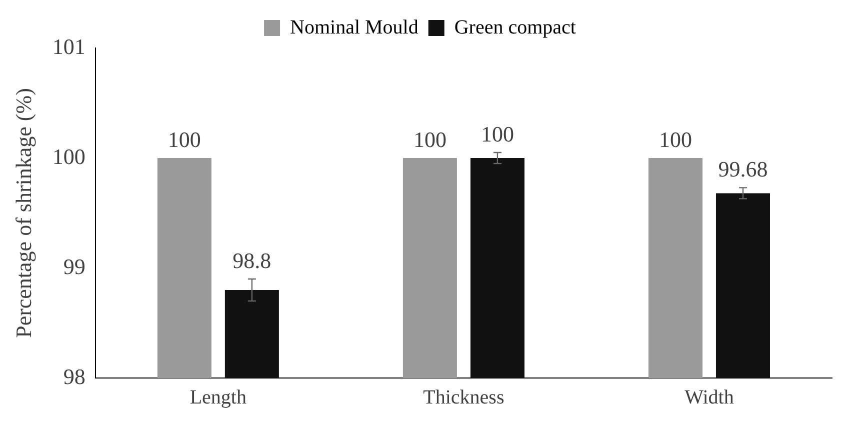  Describe the element at coordinates (23, 213) in the screenshot. I see `y-axis-title: Percentage of shrinkage (%)` at that location.